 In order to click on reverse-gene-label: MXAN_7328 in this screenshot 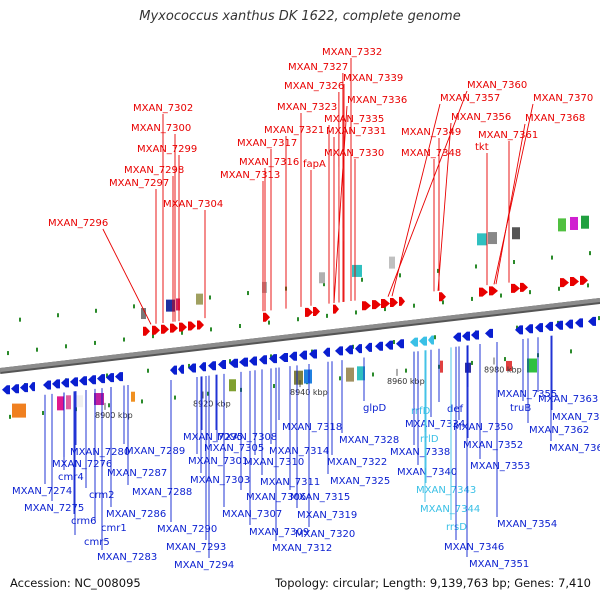, I will do `click(369, 440)`.